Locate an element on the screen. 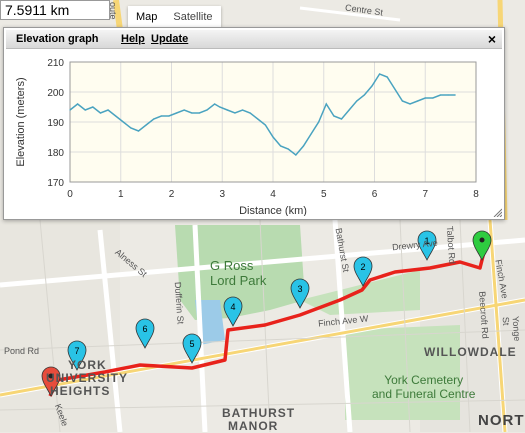 The width and height of the screenshot is (525, 433). marker-label: 7 is located at coordinates (76, 351).